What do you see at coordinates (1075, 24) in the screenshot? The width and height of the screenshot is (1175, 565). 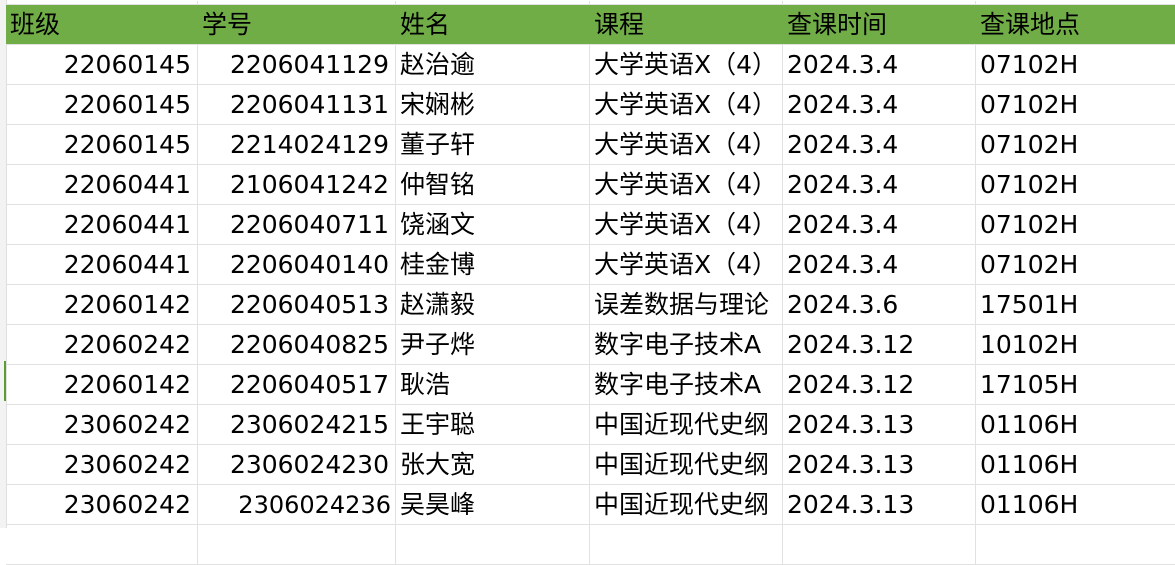 I see `header-cell-check-location: 查课地点` at bounding box center [1075, 24].